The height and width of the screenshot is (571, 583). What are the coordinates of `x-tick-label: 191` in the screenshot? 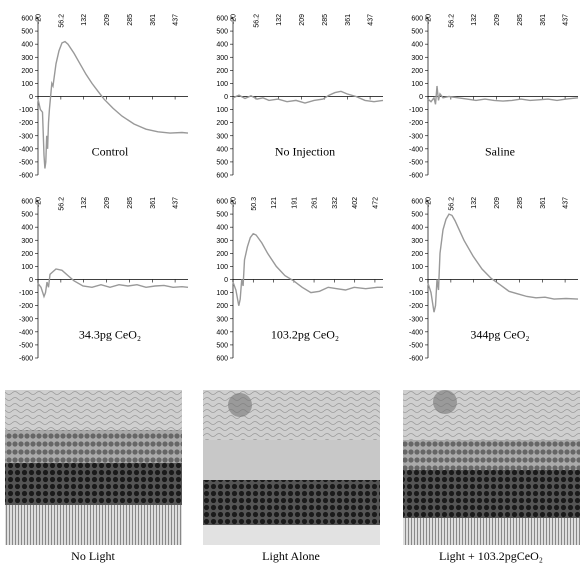 It's located at (294, 203).